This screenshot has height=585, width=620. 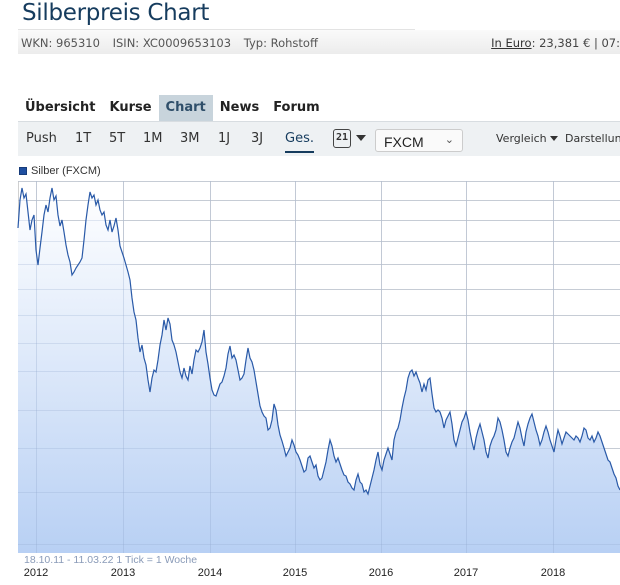 I want to click on tab-uebersicht: Übersicht, so click(x=60, y=107).